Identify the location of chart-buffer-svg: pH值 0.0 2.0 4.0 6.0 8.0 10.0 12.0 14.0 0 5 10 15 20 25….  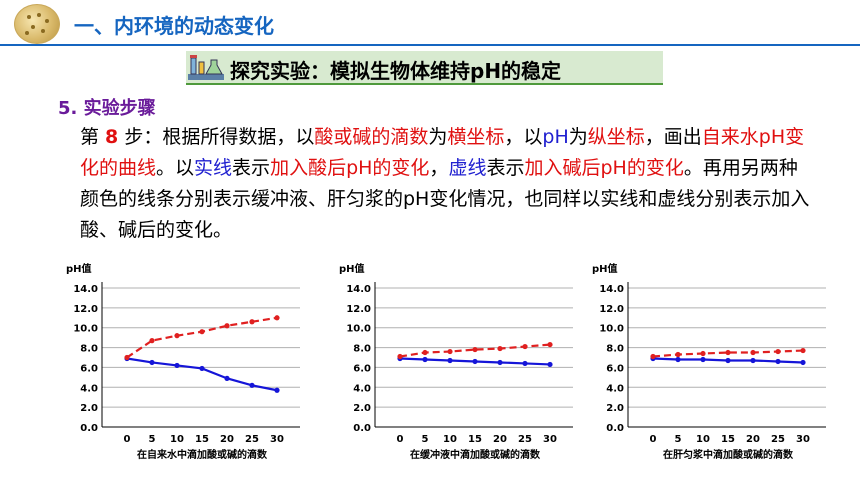
(456, 361).